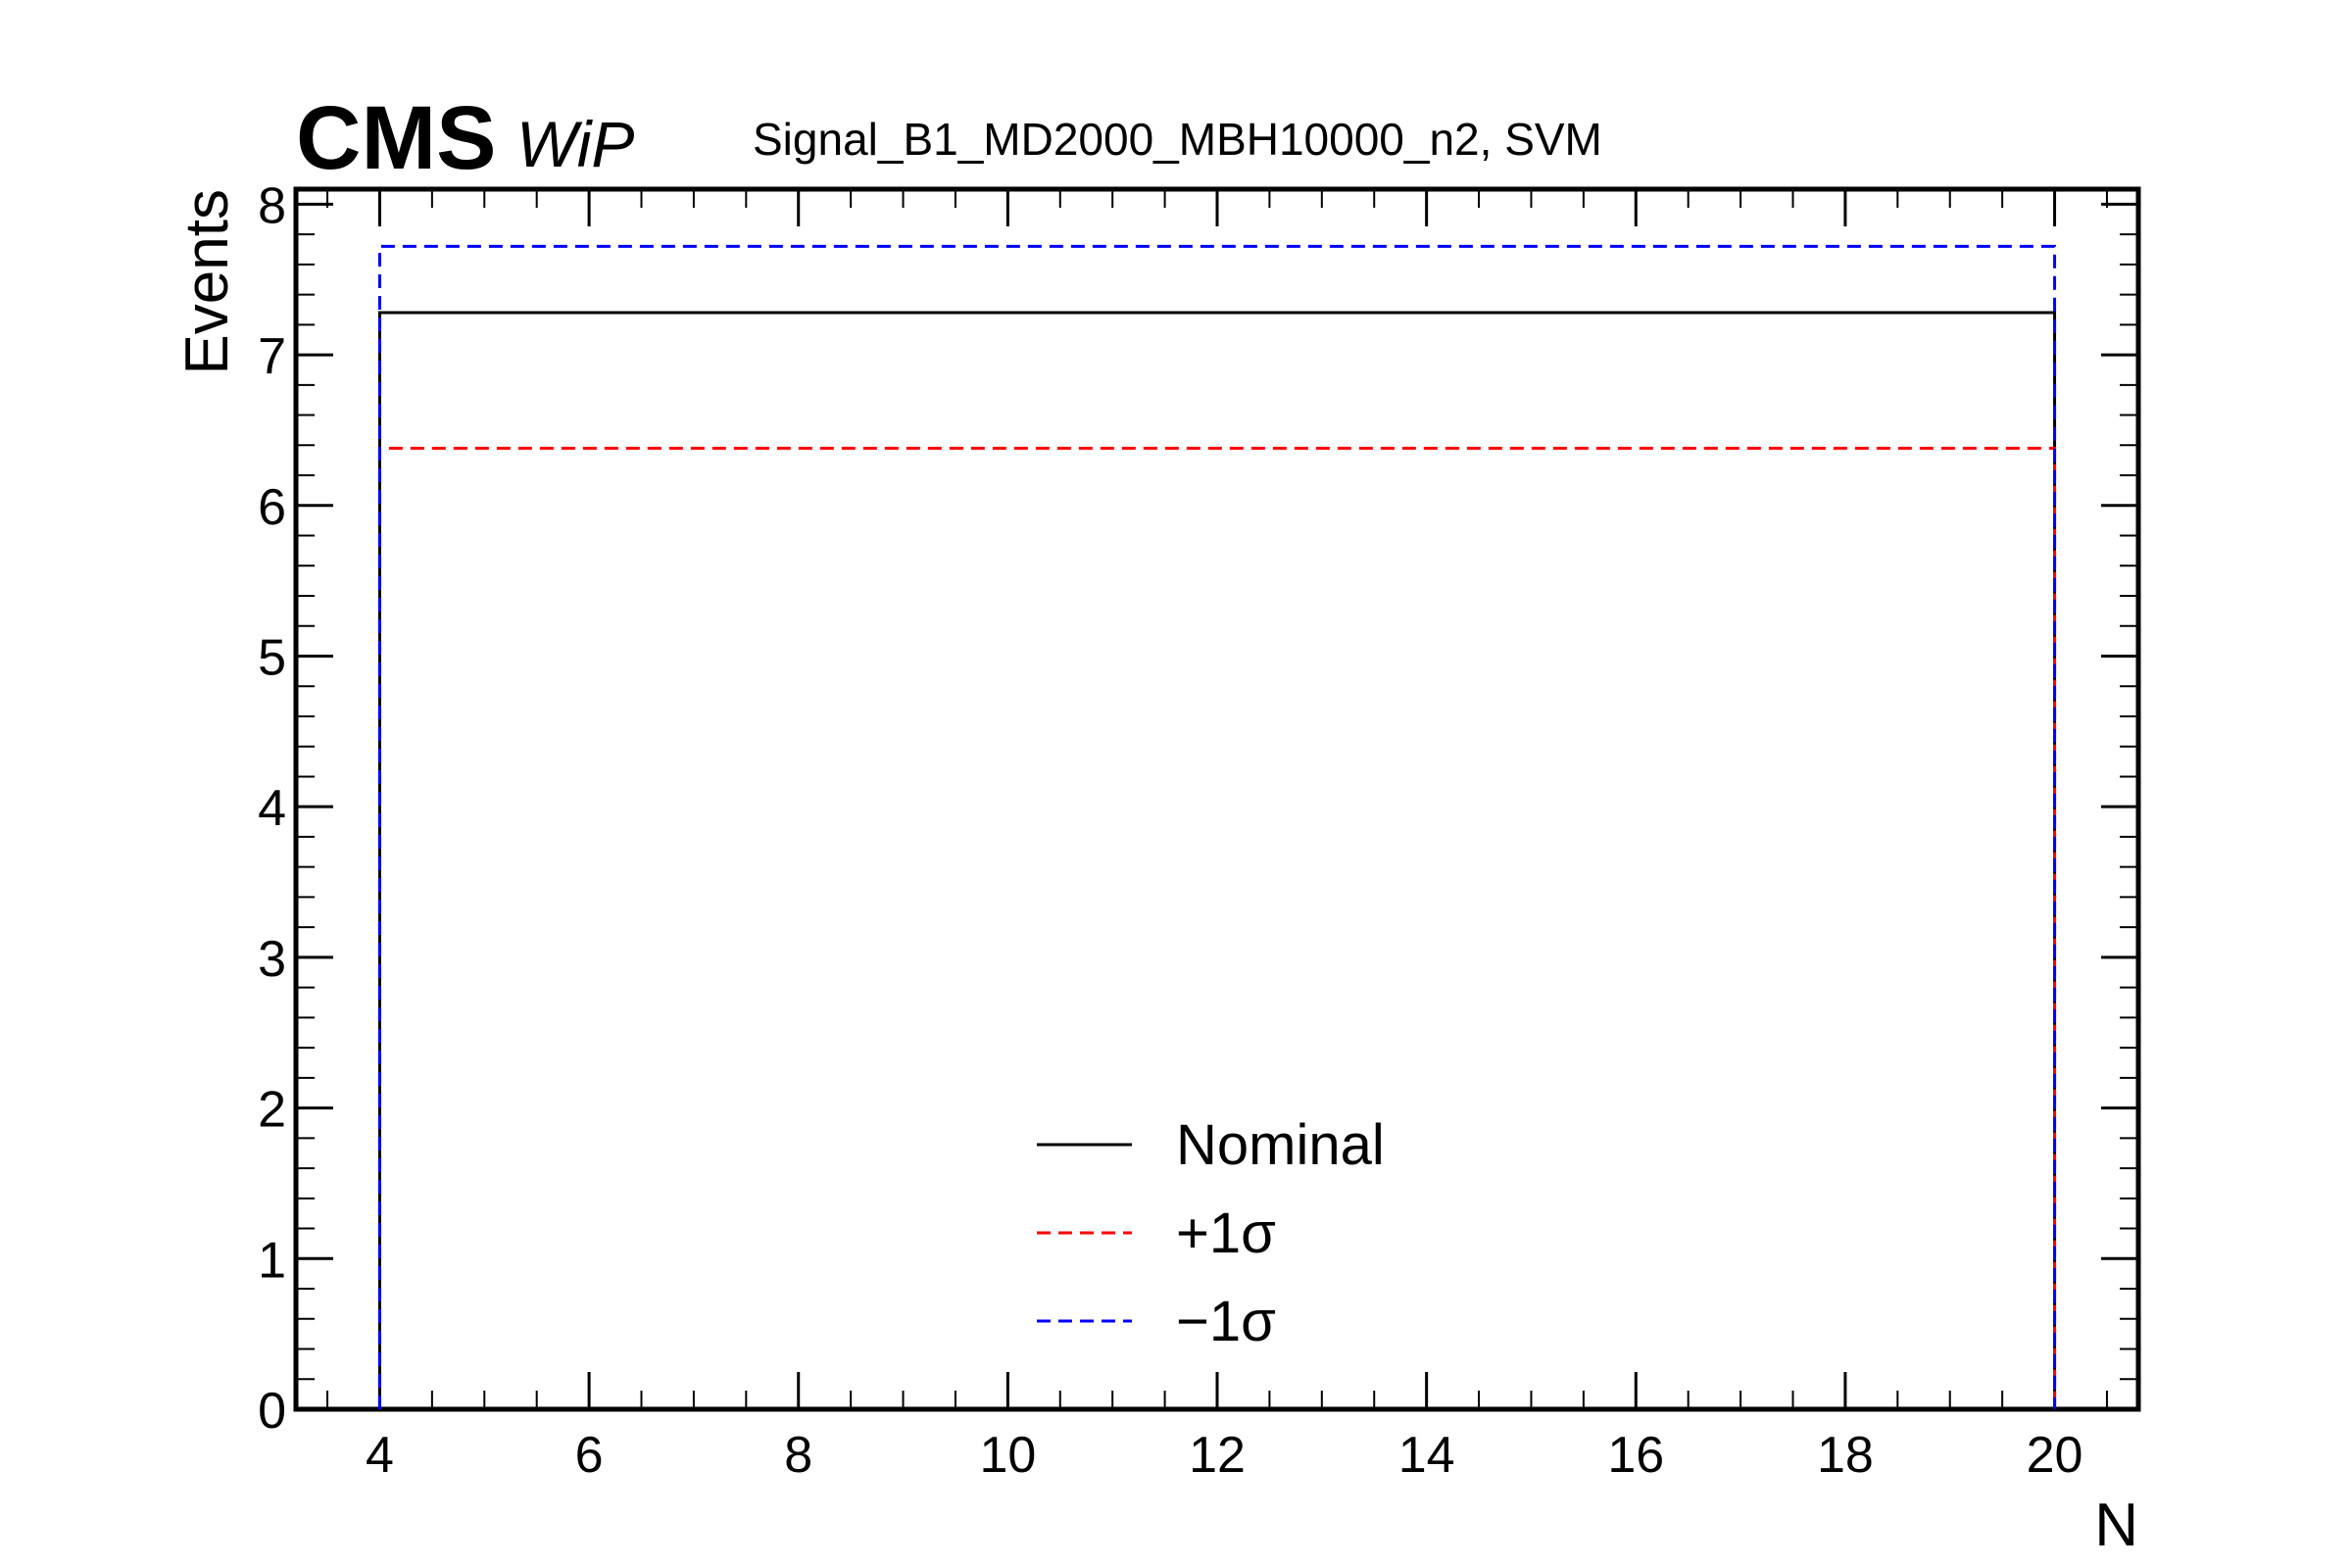 The image size is (2352, 1568). I want to click on y-tick-label: 7, so click(272, 356).